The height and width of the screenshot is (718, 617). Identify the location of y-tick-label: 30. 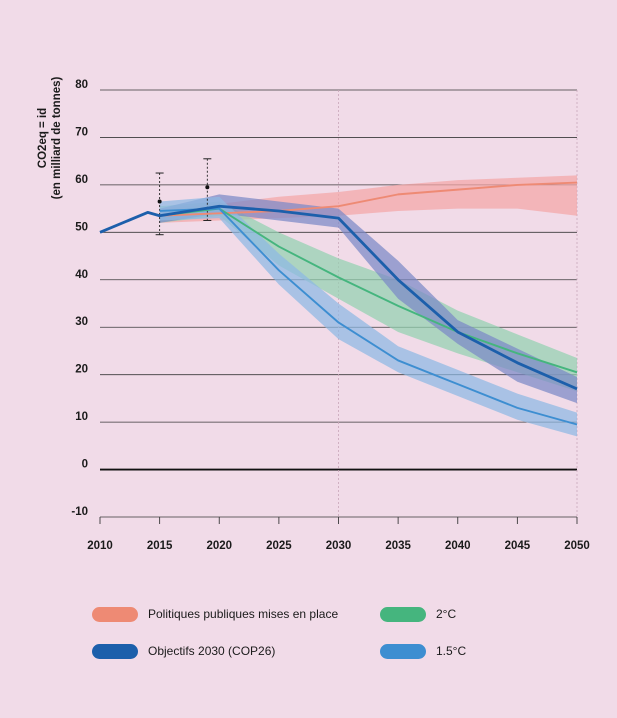
(81, 322).